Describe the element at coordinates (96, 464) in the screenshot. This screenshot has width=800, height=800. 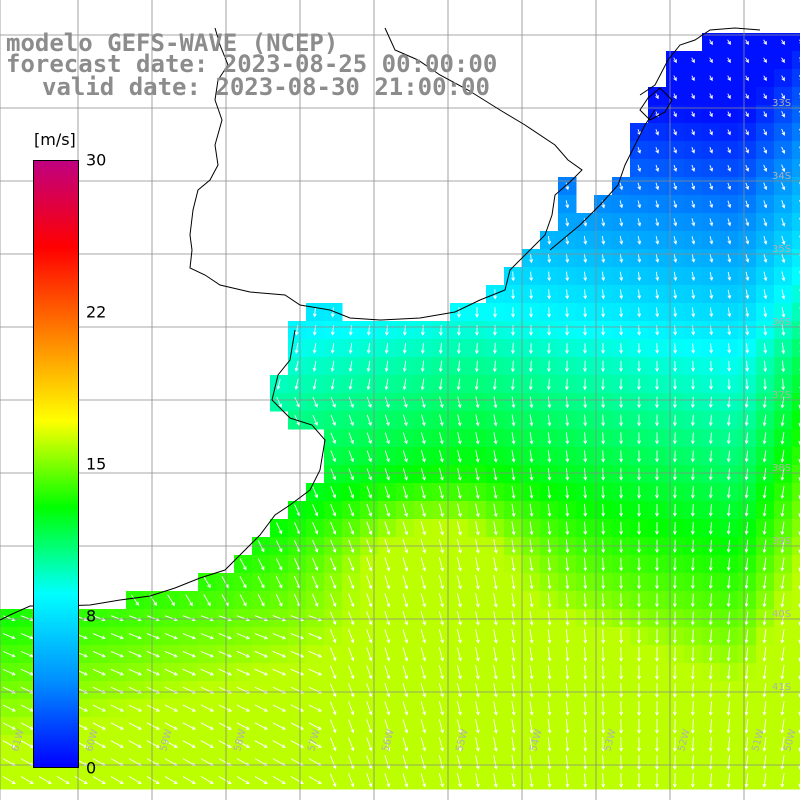
I see `colorbar-tick-15: 15` at that location.